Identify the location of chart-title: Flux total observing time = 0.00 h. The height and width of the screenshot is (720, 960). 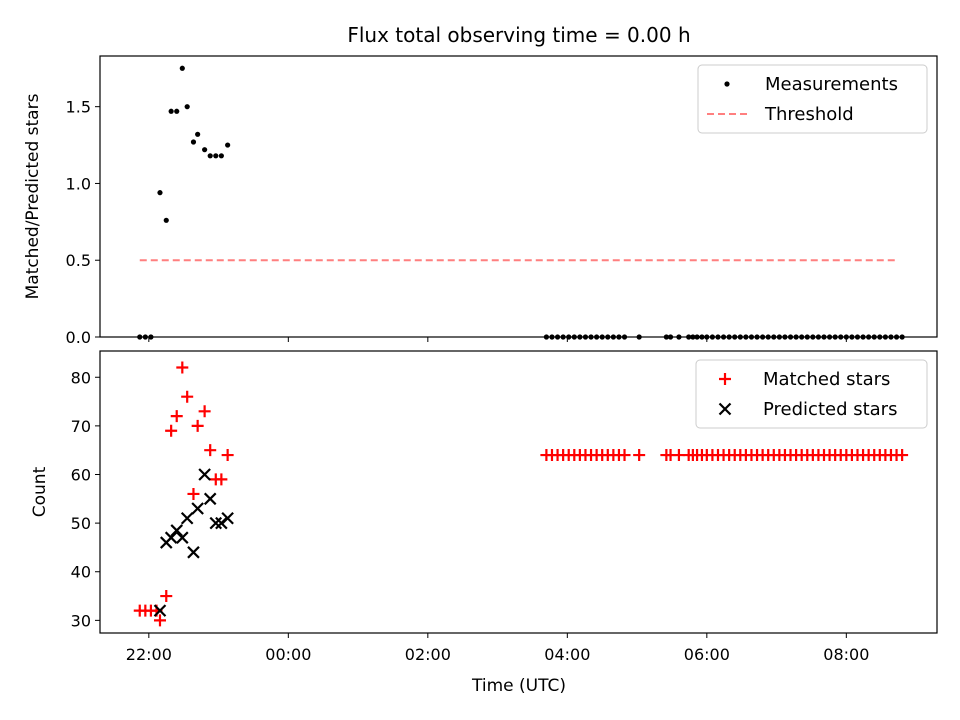
(518, 35).